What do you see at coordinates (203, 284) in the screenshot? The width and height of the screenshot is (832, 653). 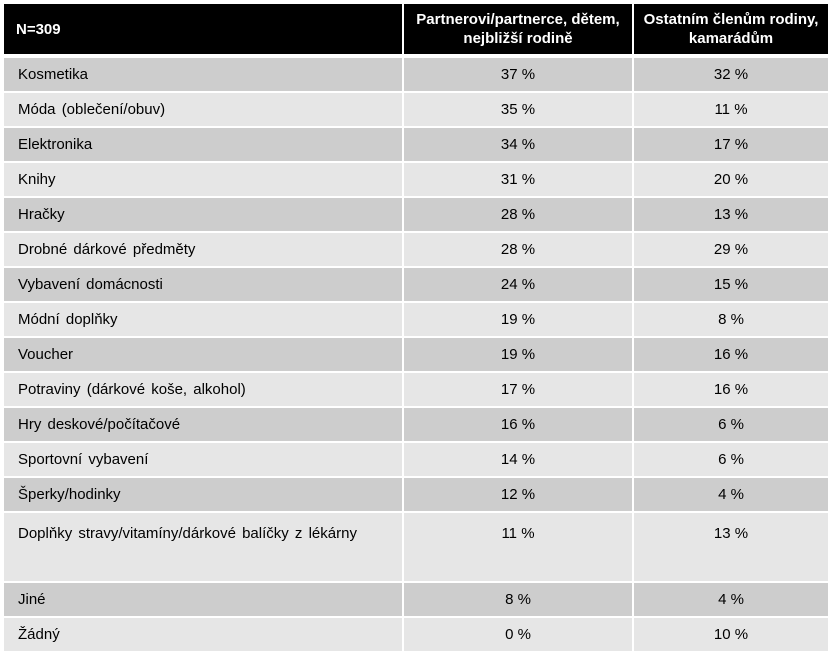 I see `category-label: Vybavení domácnosti` at bounding box center [203, 284].